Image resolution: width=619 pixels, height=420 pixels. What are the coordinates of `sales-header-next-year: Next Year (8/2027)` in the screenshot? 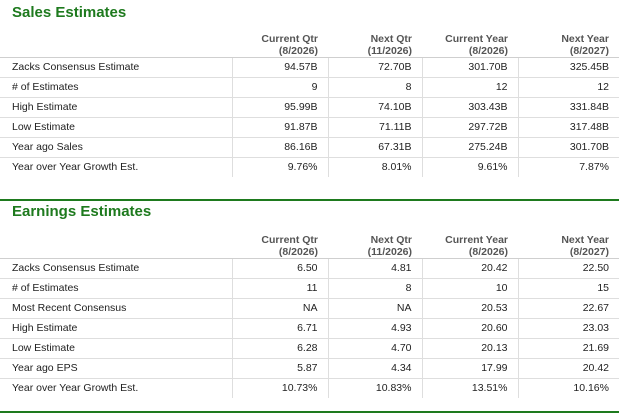 It's located at (568, 41).